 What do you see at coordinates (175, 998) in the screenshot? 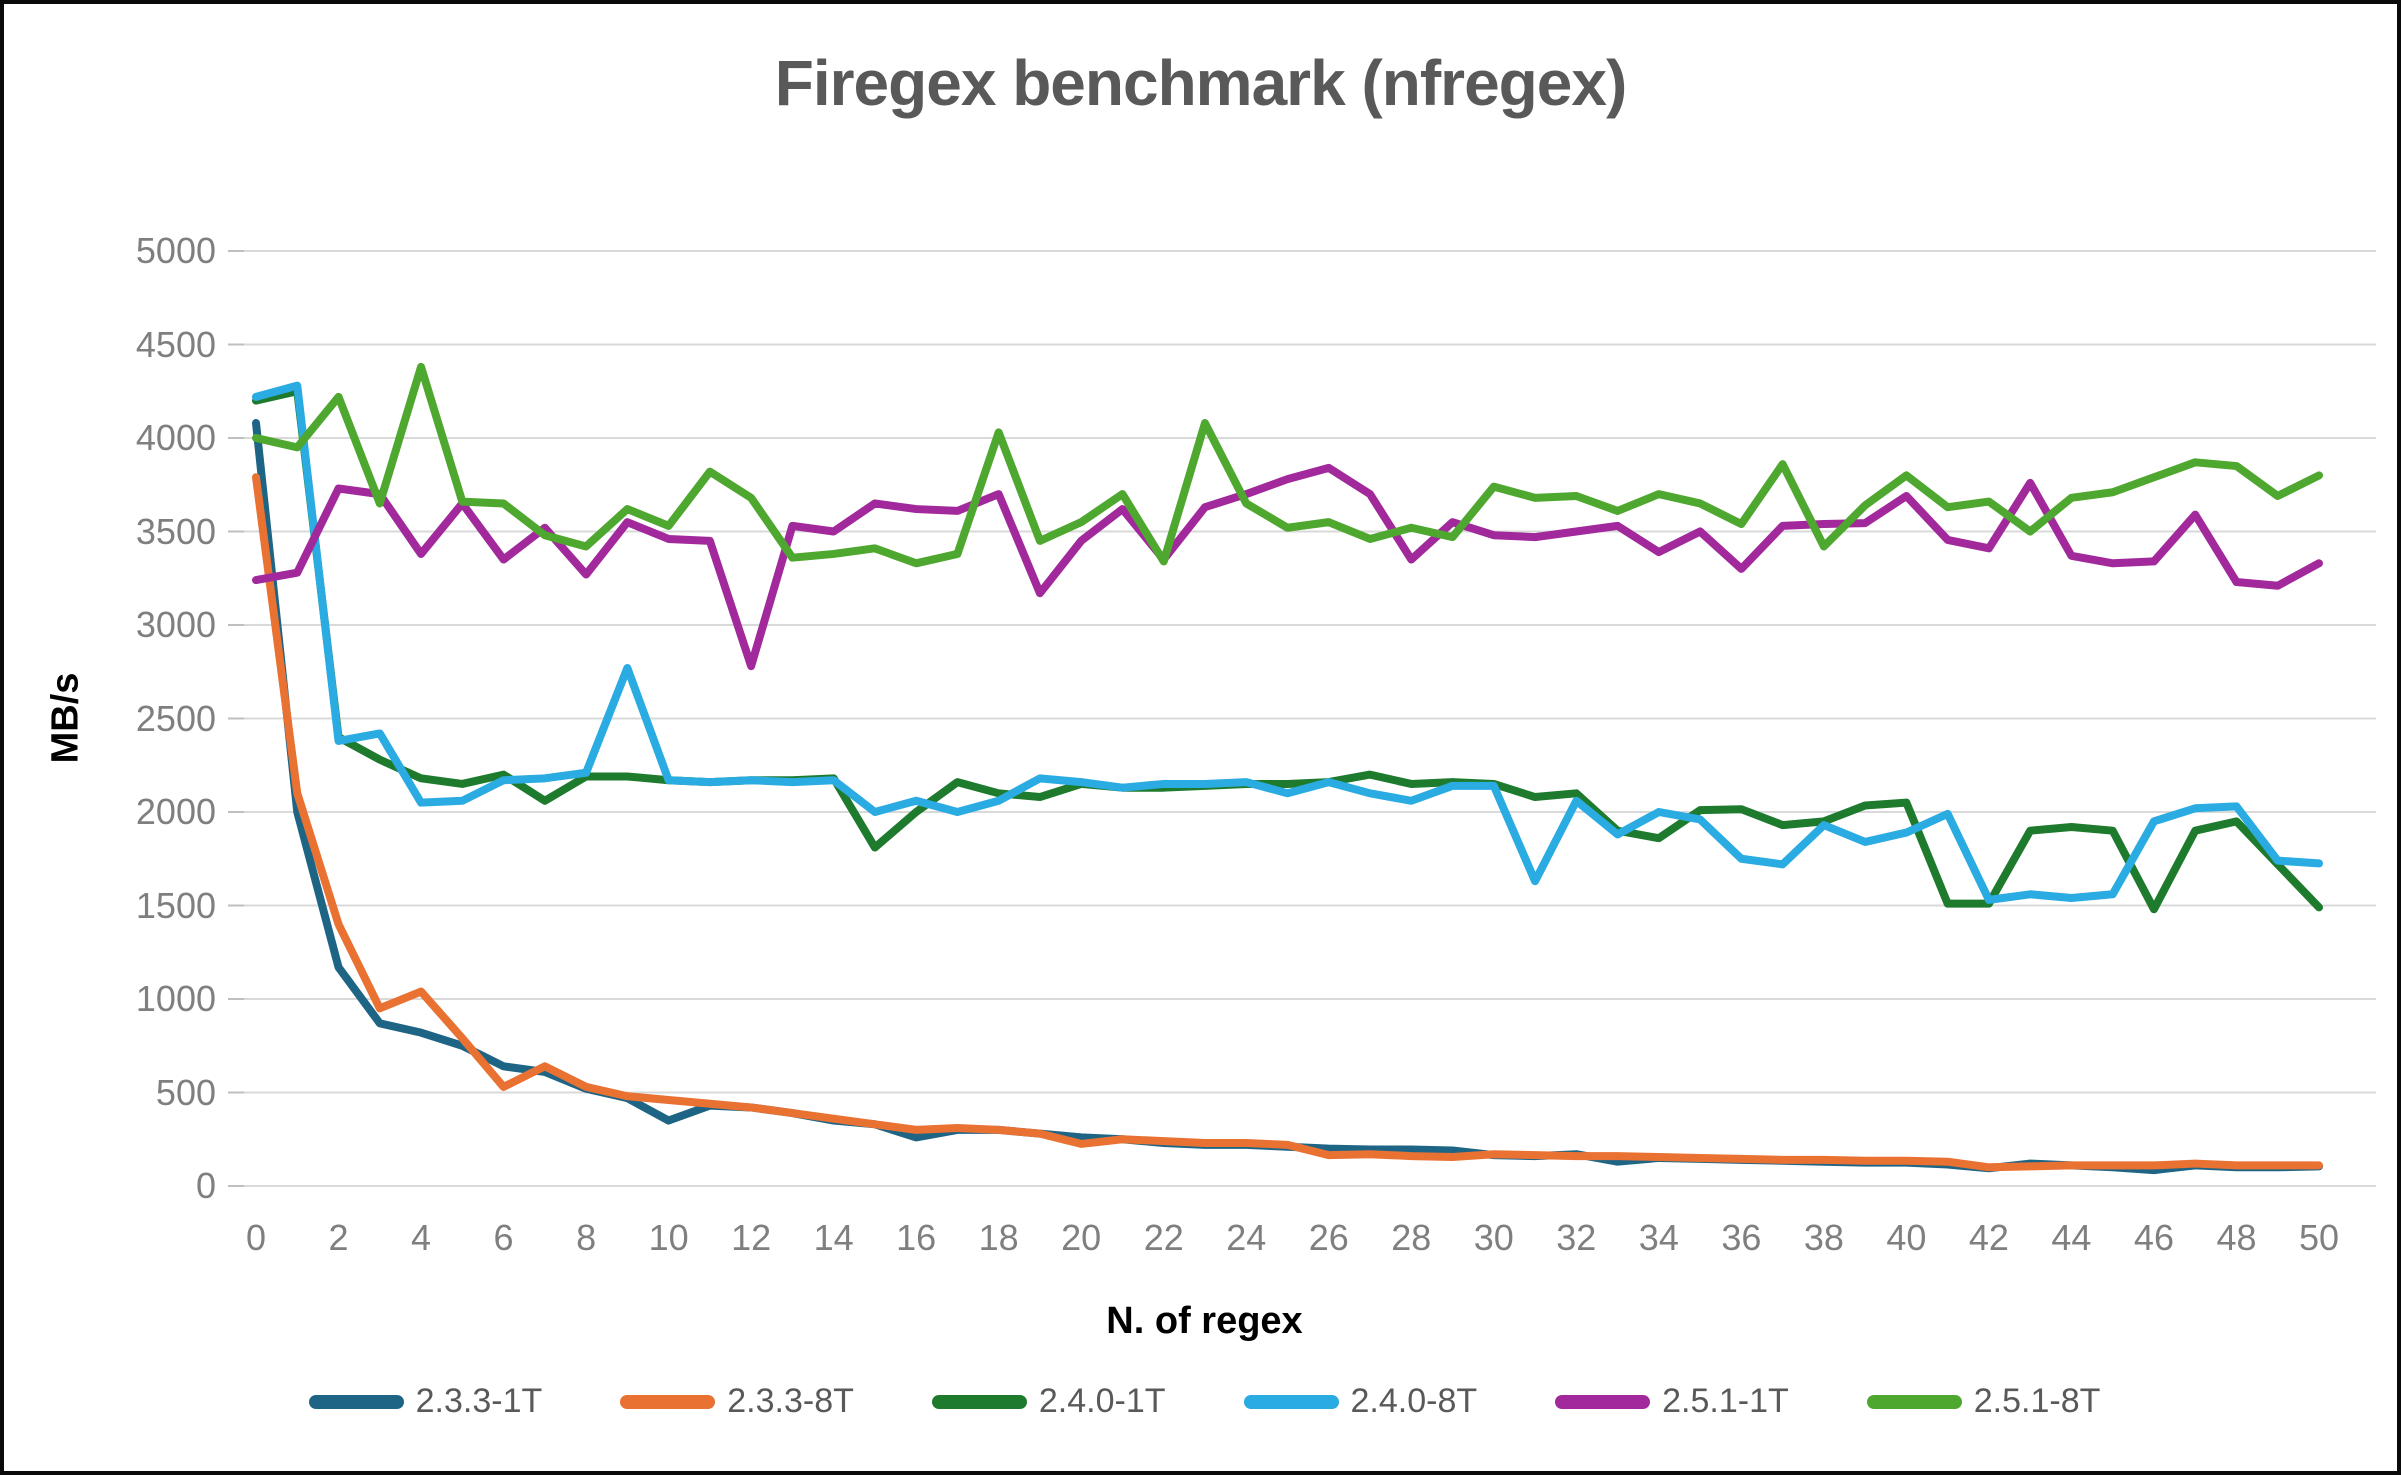
I see `y-tick-label: 1000` at bounding box center [175, 998].